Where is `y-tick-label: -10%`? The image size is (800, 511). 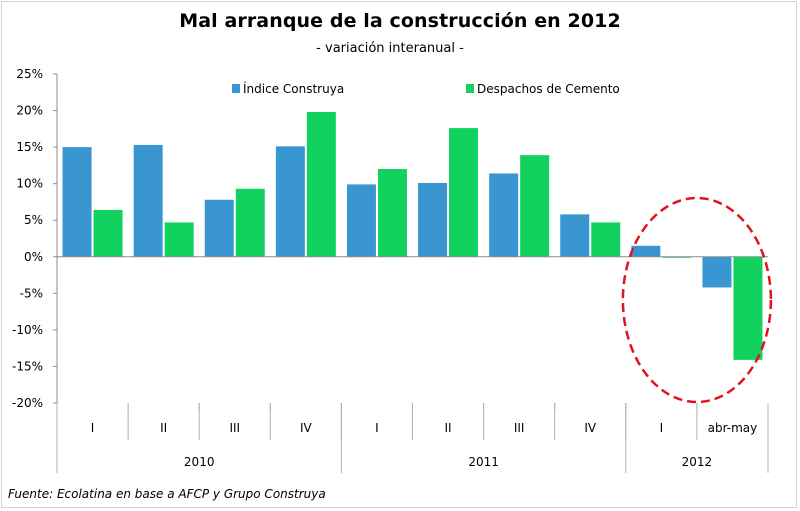 y-tick-label: -10% is located at coordinates (27, 330).